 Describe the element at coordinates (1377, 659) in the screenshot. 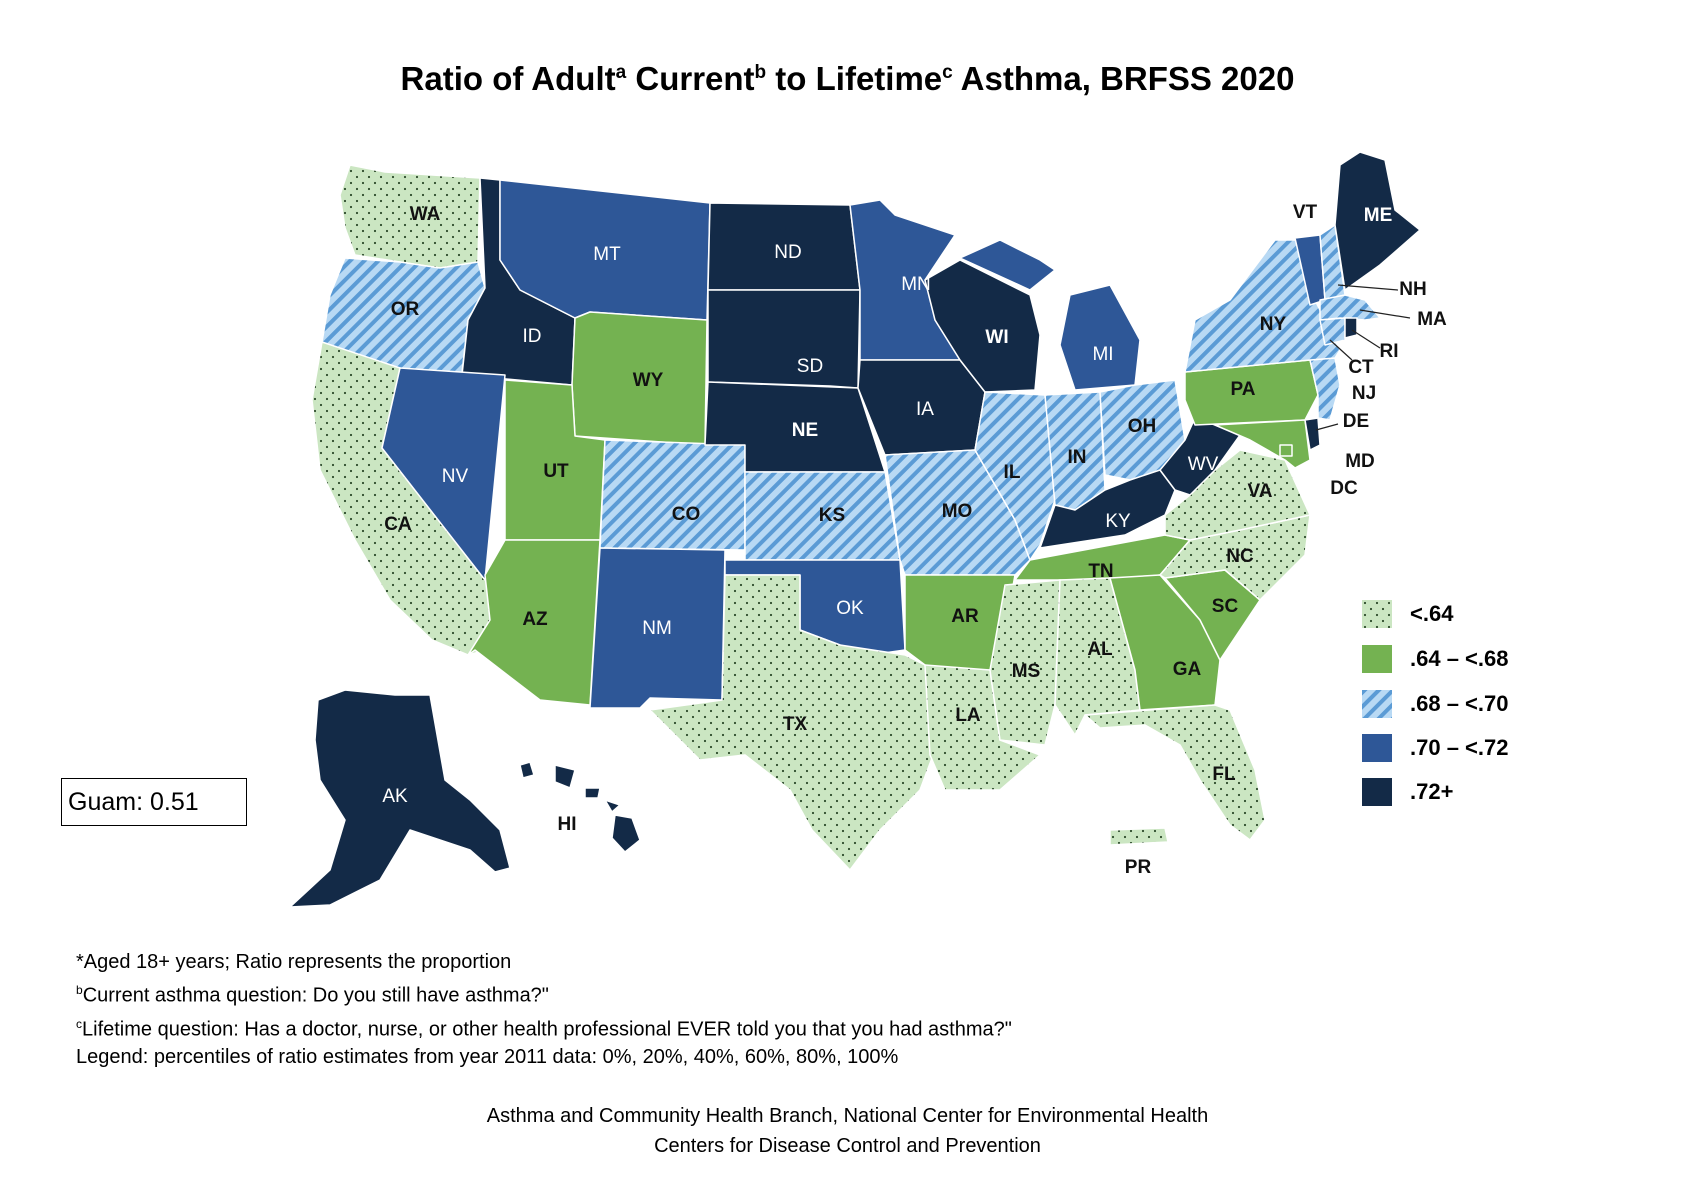

I see `legend-swatch-cat1` at that location.